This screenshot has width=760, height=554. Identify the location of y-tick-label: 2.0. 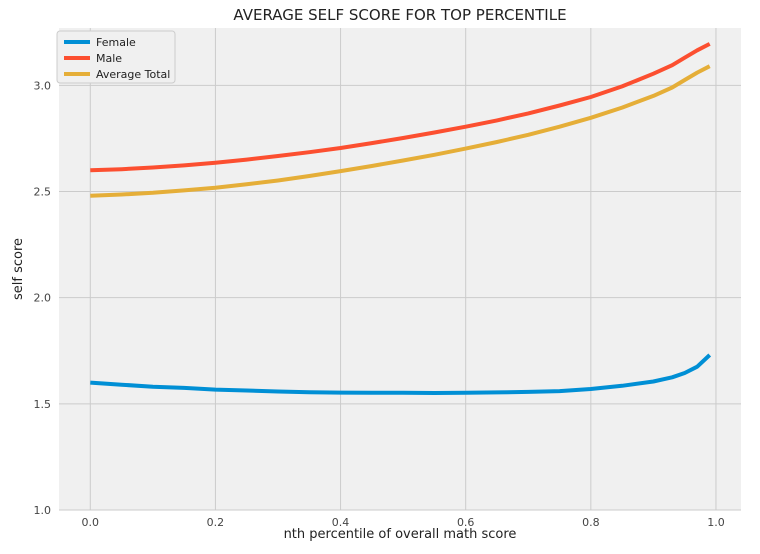
(43, 298).